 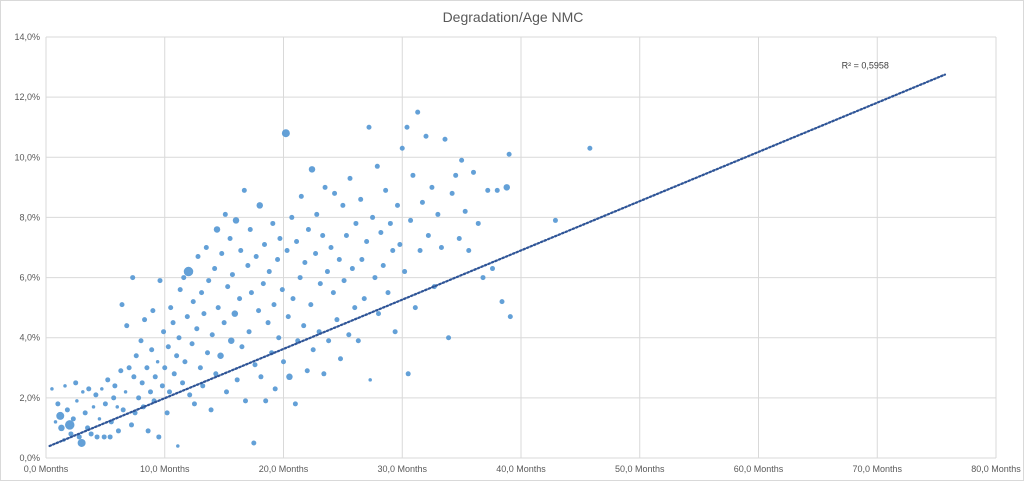 What do you see at coordinates (759, 469) in the screenshot?
I see `x-tick-label: 60,0 Months` at bounding box center [759, 469].